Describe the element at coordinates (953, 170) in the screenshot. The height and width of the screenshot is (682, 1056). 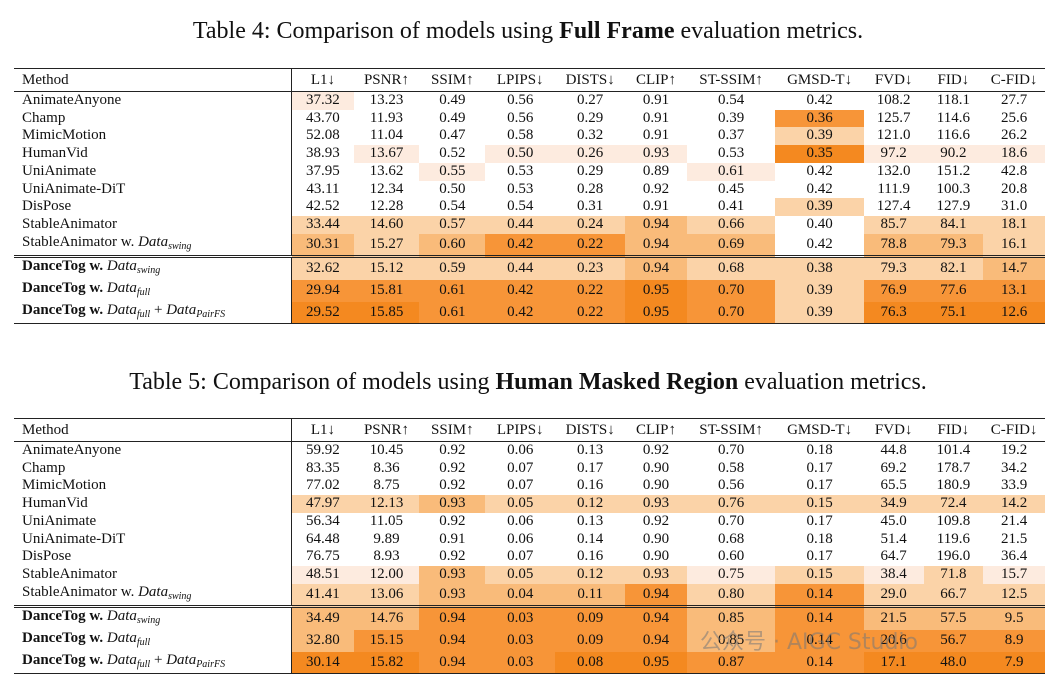
I see `value-cell: 151.2` at that location.